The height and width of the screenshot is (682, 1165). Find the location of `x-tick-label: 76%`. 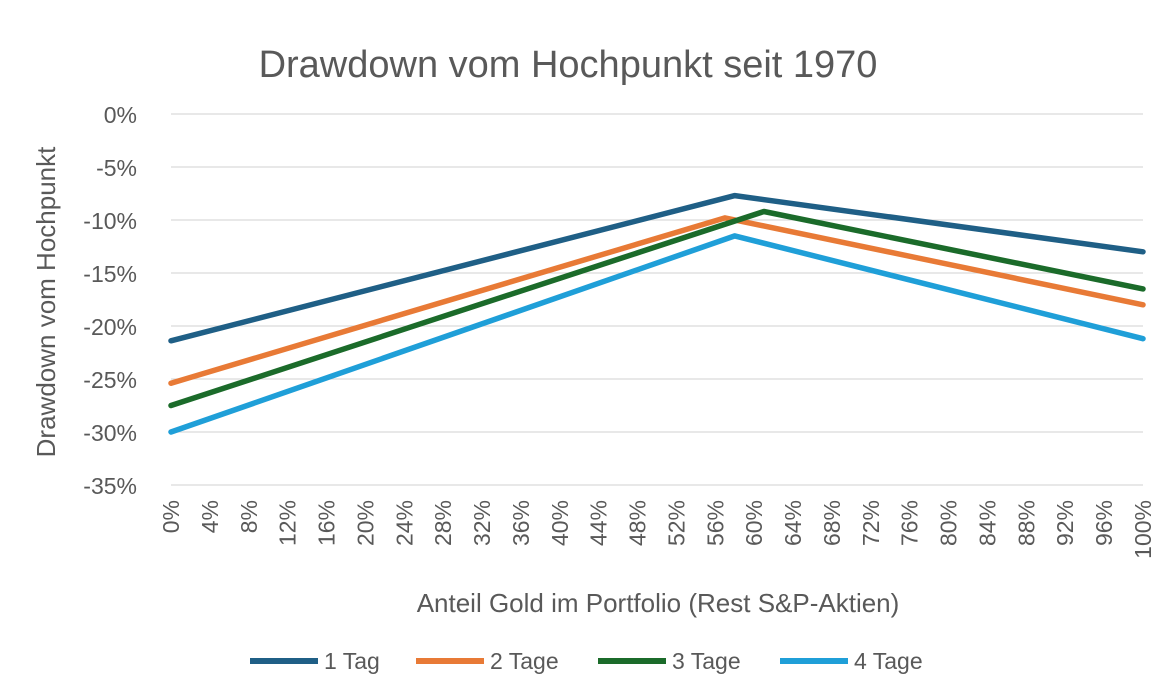

x-tick-label: 76% is located at coordinates (910, 523).